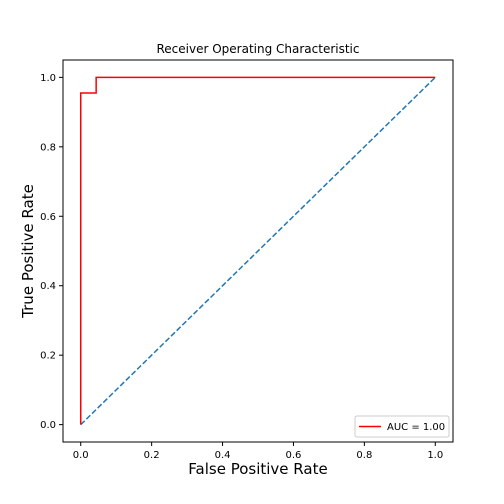 This screenshot has width=504, height=504. What do you see at coordinates (48, 217) in the screenshot?
I see `y-tick-label: 0.6` at bounding box center [48, 217].